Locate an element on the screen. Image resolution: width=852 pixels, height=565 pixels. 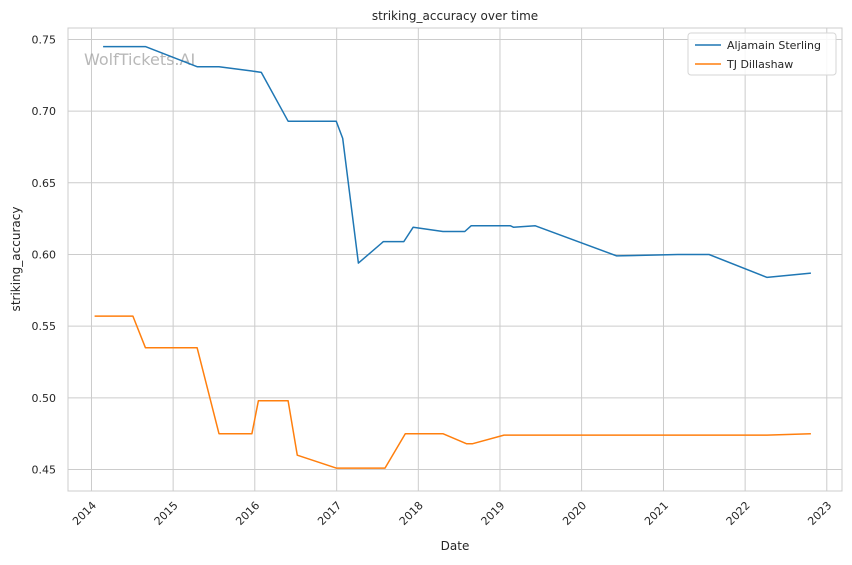
y-tick-label: 0.60 is located at coordinates (44, 254).